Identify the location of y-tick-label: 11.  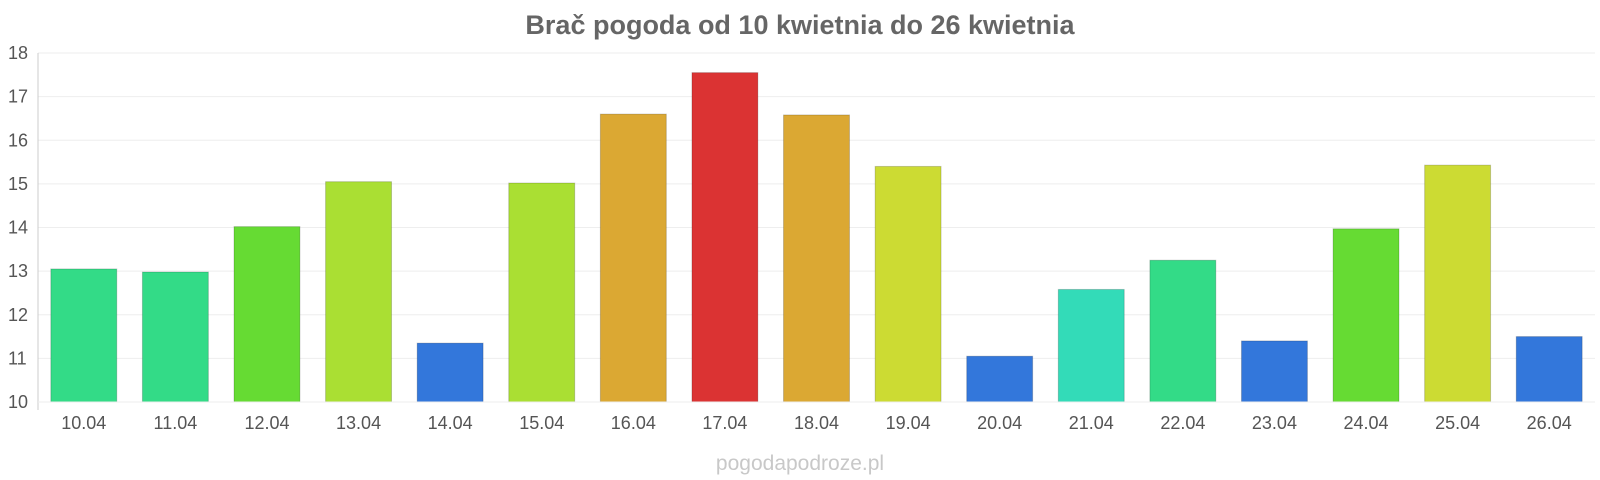
(17, 358).